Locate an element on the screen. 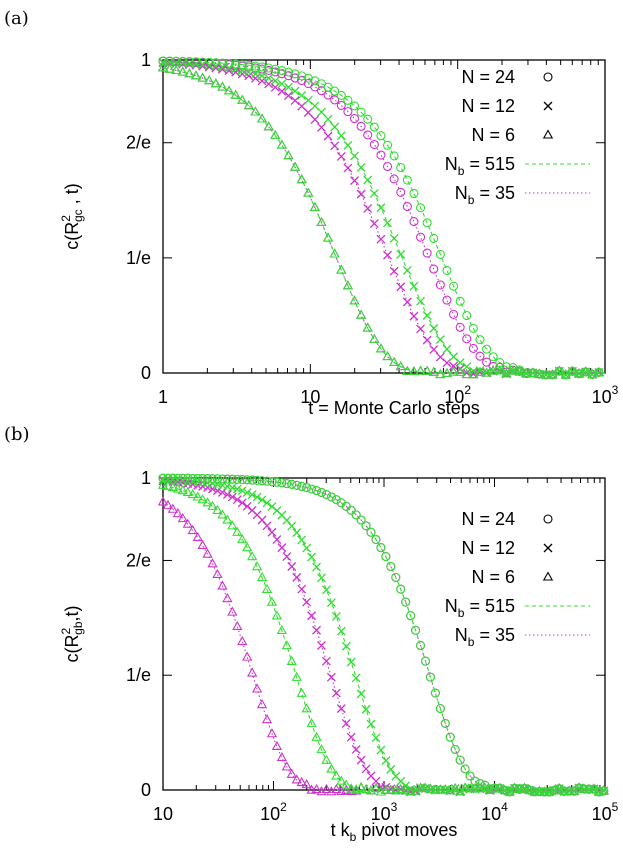 This screenshot has height=856, width=623. x-tick-label-exp: 3 is located at coordinates (394, 807).